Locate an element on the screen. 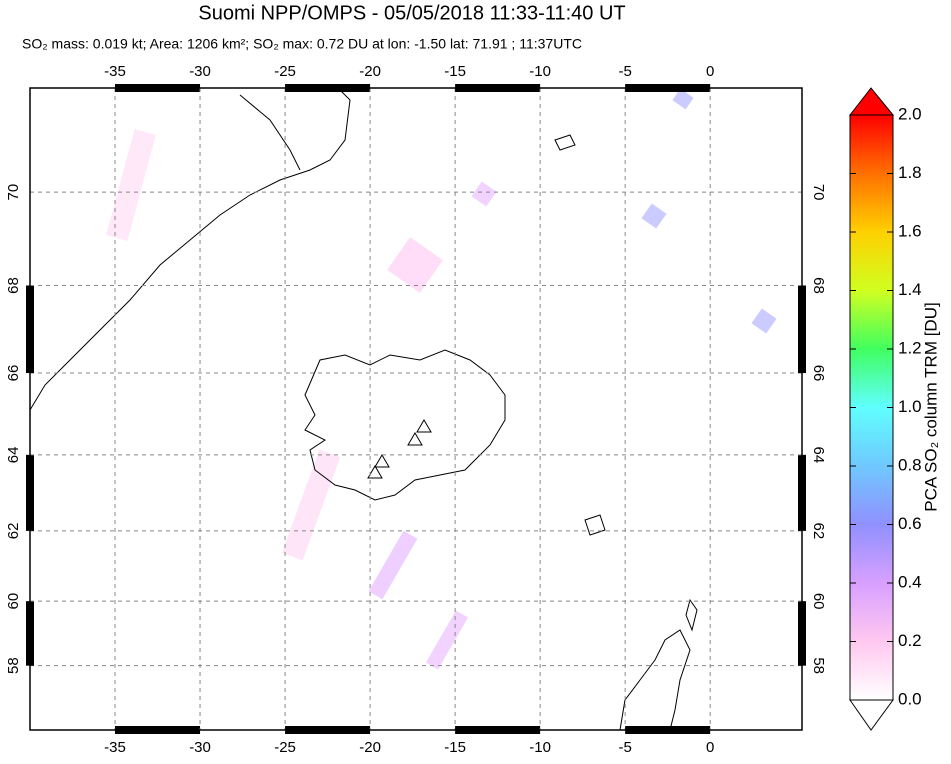 The image size is (951, 764). colorbar-tick-label: 1.6 is located at coordinates (910, 230).